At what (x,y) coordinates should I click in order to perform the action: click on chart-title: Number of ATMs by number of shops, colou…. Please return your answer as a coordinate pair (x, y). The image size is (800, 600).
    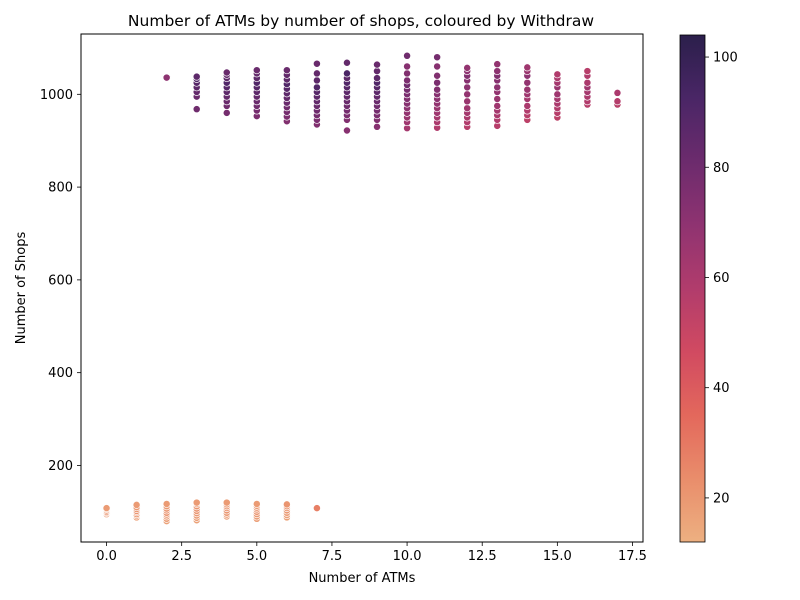
    Looking at the image, I should click on (361, 21).